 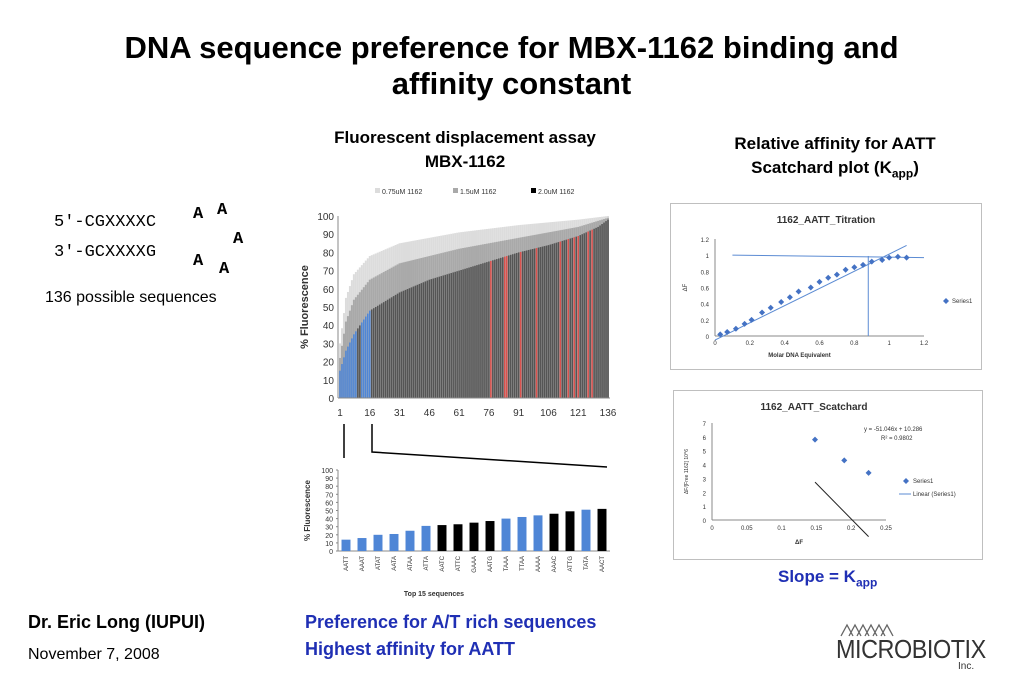 I want to click on x-axis-label: Molar DNA Equivalent, so click(x=799, y=356).